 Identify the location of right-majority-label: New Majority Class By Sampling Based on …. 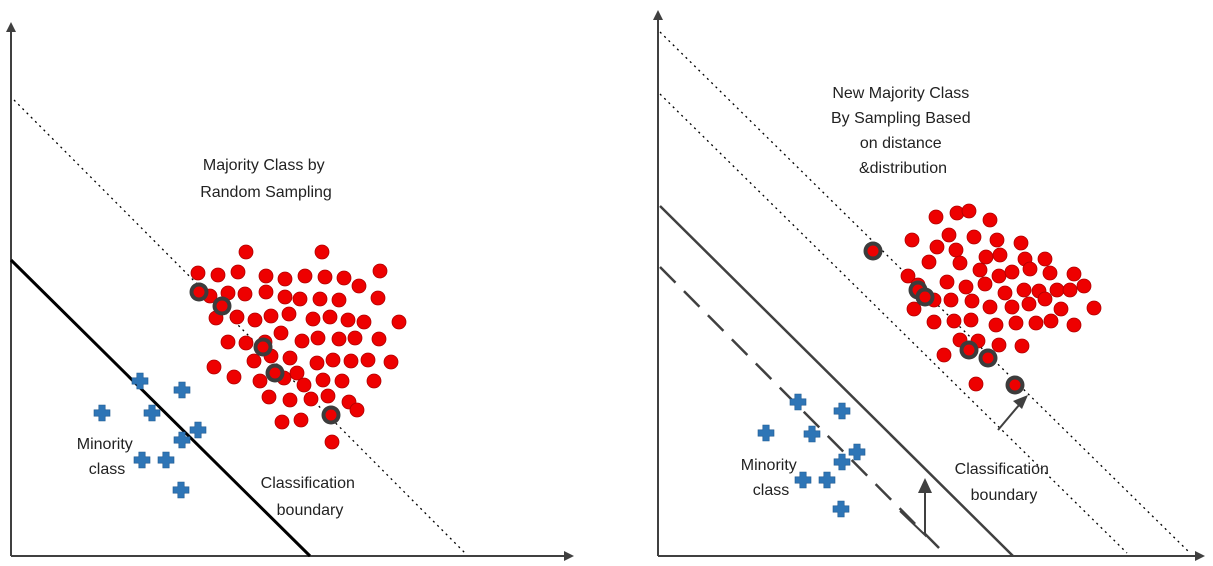
(903, 131).